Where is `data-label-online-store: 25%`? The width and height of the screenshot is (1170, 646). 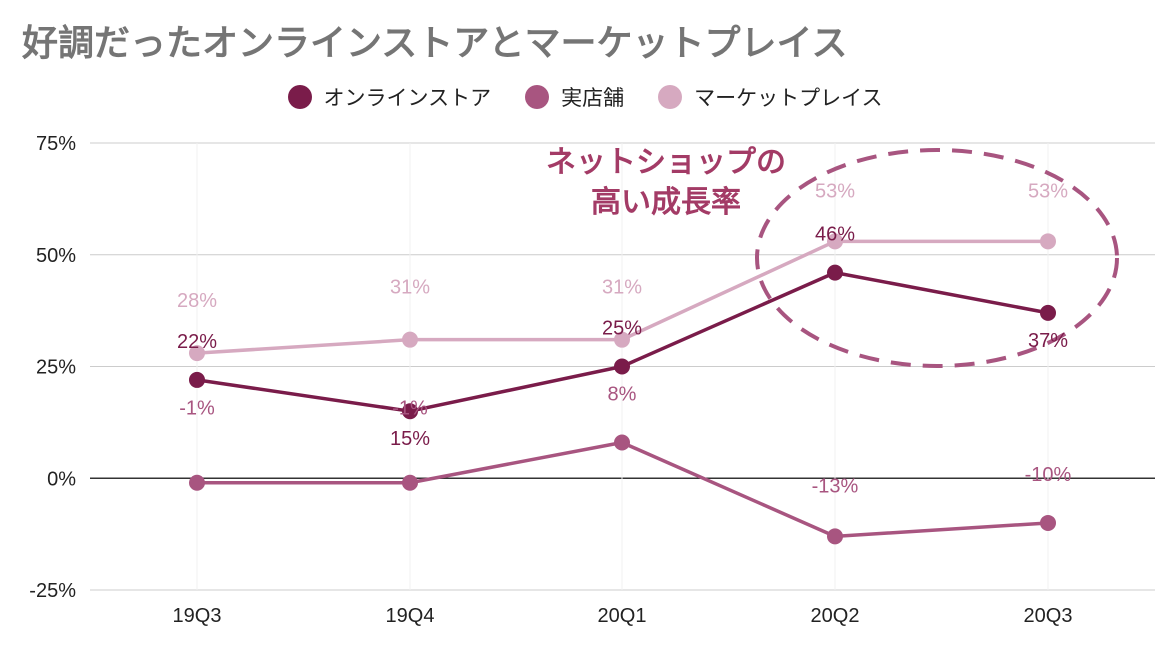 data-label-online-store: 25% is located at coordinates (622, 329).